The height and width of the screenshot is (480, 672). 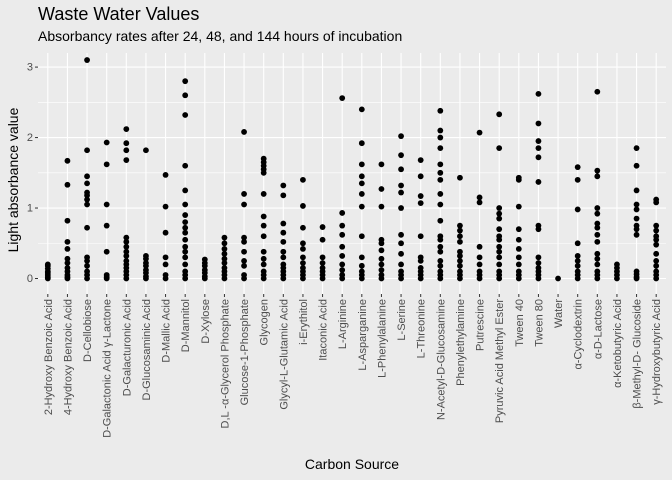 What do you see at coordinates (68, 357) in the screenshot?
I see `x-tick-label: 4-Hydroxy Benzoic Acid` at bounding box center [68, 357].